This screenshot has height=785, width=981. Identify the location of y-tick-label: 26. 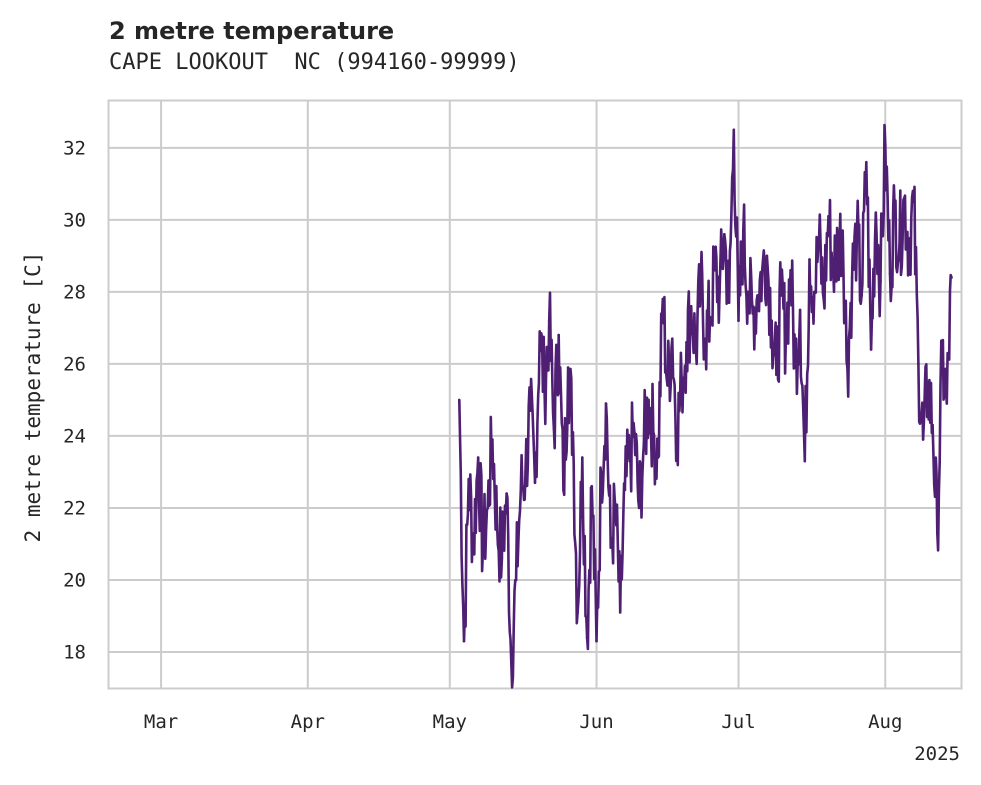
(74, 364).